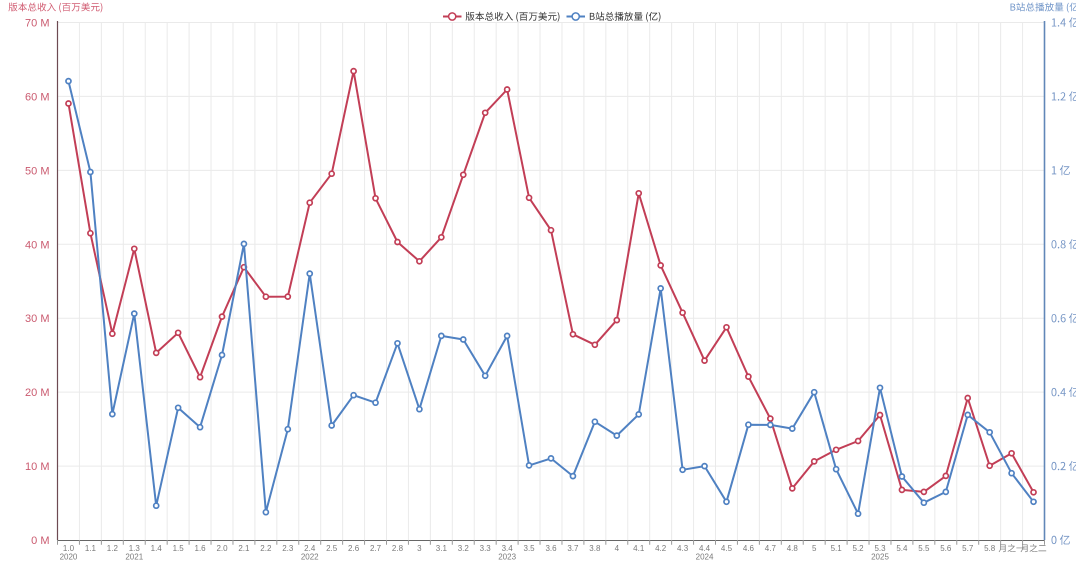 The width and height of the screenshot is (1076, 568). What do you see at coordinates (222, 548) in the screenshot?
I see `svg-text: 2.0` at bounding box center [222, 548].